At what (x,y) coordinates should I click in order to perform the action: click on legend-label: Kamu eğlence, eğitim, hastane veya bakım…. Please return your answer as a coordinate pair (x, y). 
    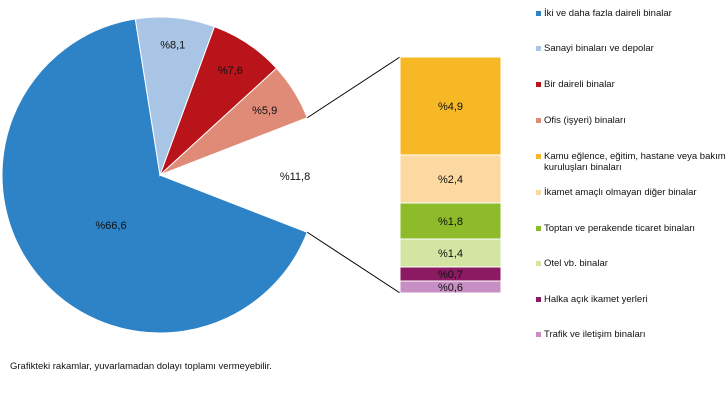
    Looking at the image, I should click on (635, 162).